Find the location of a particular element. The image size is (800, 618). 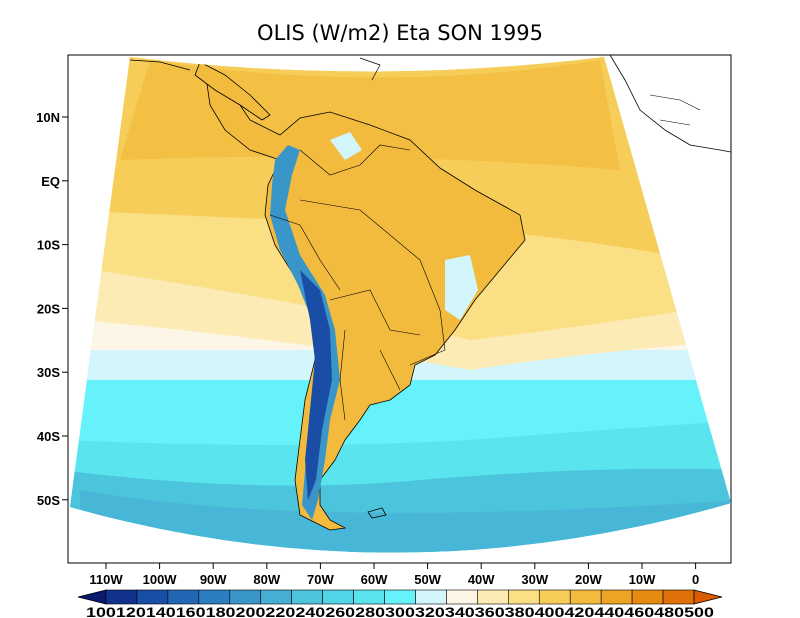

lon-label: 20W is located at coordinates (588, 579).